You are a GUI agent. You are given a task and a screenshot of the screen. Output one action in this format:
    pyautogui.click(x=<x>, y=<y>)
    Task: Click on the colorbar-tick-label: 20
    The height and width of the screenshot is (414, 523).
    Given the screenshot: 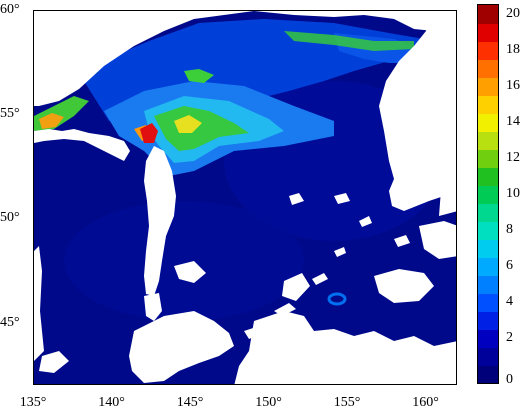 What is the action you would take?
    pyautogui.click(x=513, y=13)
    